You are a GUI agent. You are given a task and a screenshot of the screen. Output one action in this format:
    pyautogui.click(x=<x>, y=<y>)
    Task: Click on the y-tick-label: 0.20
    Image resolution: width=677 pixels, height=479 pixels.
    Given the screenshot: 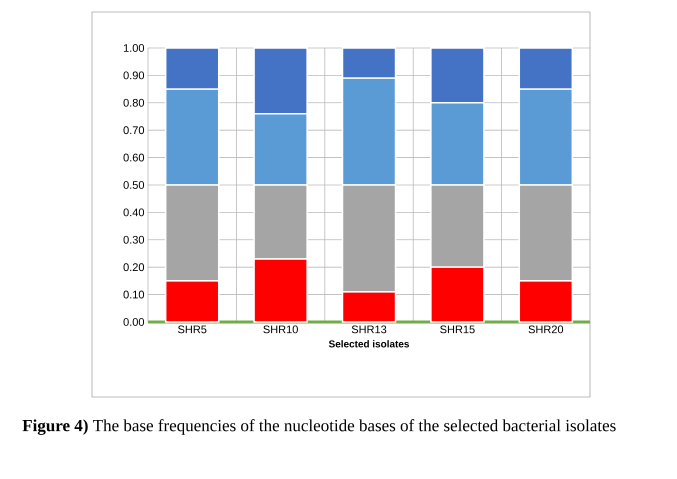 What is the action you would take?
    pyautogui.click(x=134, y=267)
    